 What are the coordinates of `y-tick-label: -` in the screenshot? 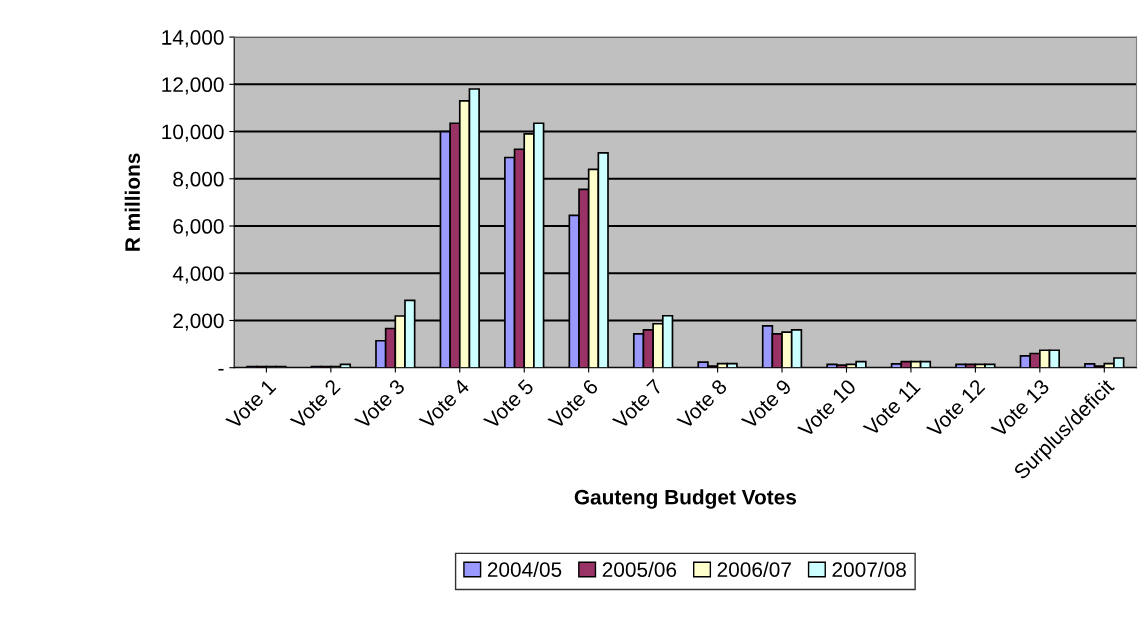 It's located at (221, 369).